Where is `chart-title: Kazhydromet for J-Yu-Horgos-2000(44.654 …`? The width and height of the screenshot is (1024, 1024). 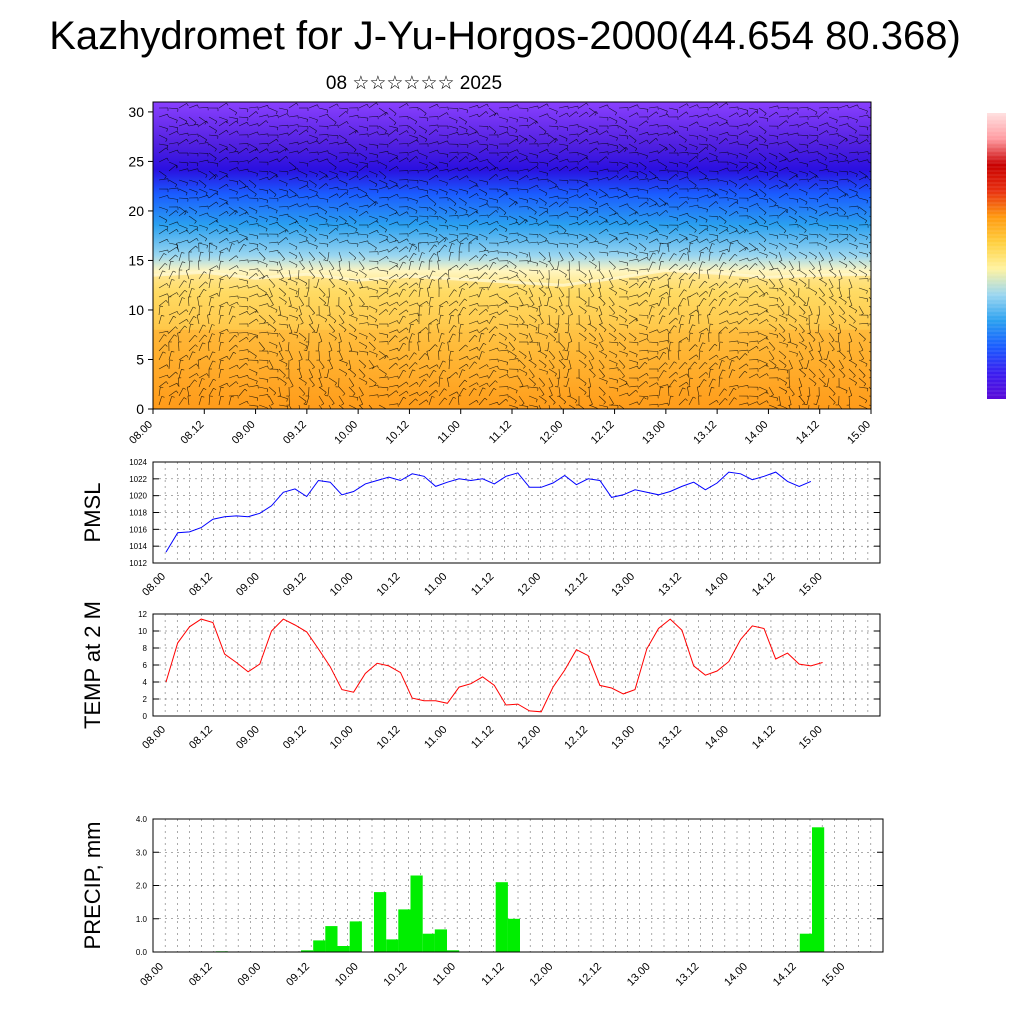
chart-title: Kazhydromet for J-Yu-Horgos-2000(44.654 … is located at coordinates (505, 36).